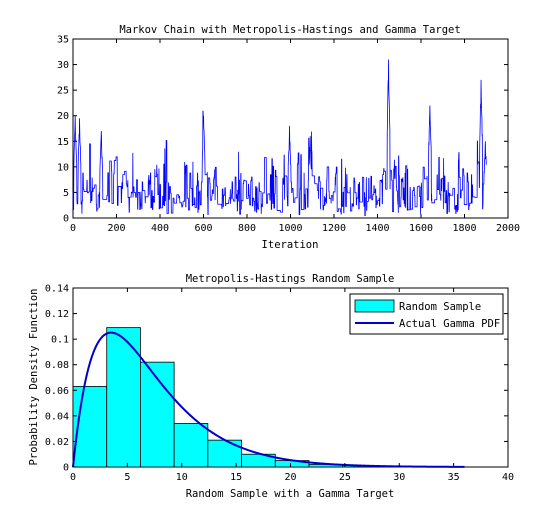 The image size is (560, 525). What do you see at coordinates (399, 477) in the screenshot?
I see `hist-xtick-label: 30` at bounding box center [399, 477].